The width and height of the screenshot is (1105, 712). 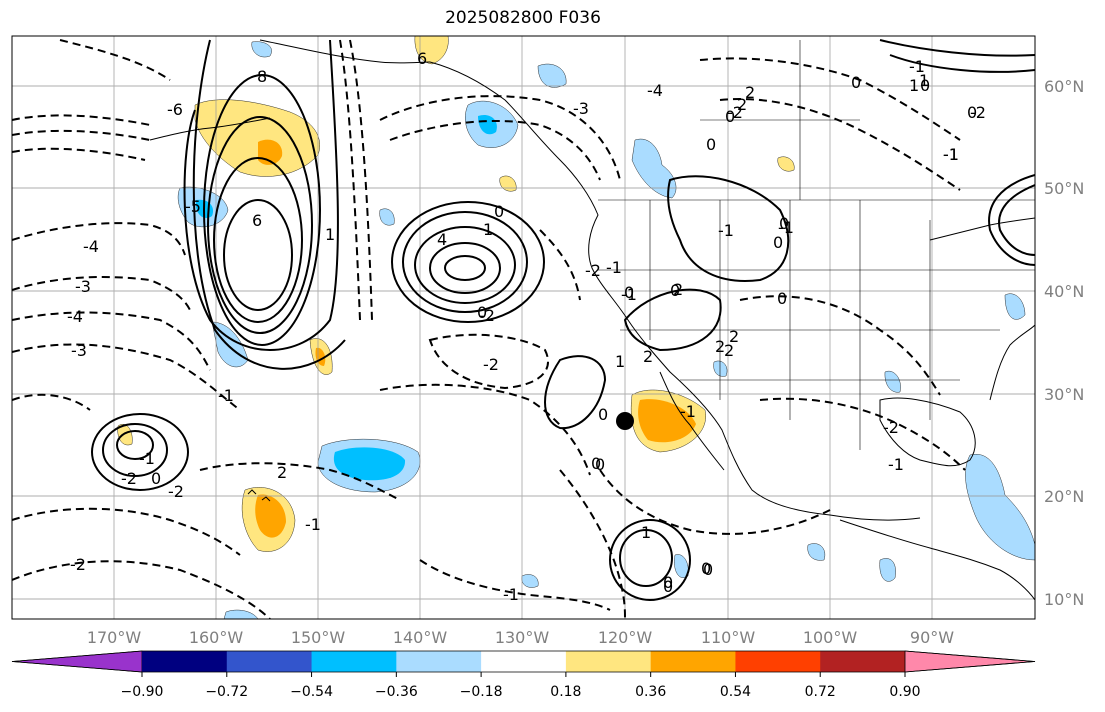 What do you see at coordinates (575, 392) in the screenshot?
I see `contour-zero-sw` at bounding box center [575, 392].